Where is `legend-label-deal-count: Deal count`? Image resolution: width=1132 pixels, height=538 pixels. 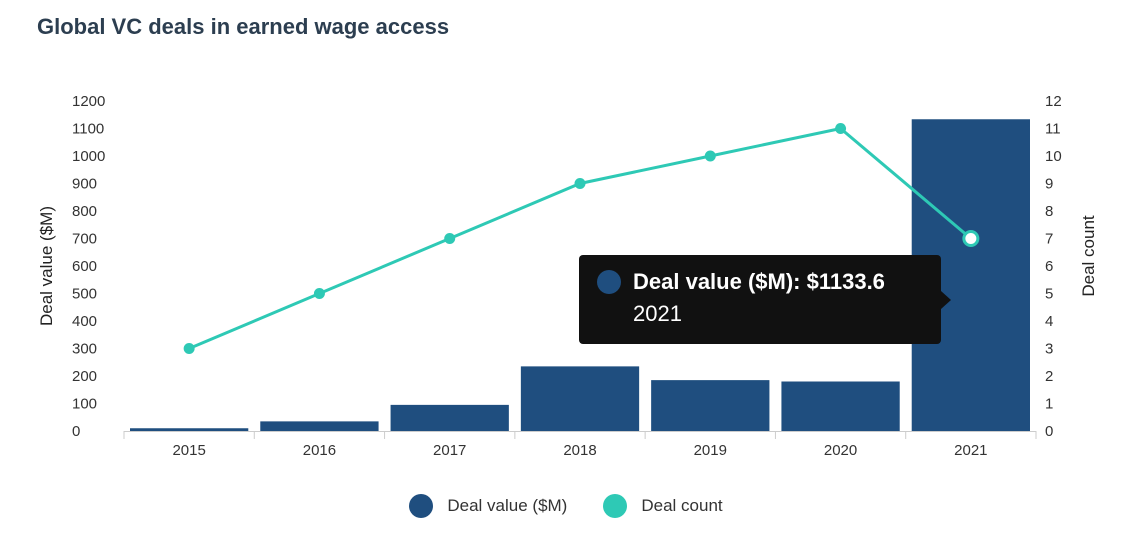 legend-label-deal-count: Deal count is located at coordinates (682, 505).